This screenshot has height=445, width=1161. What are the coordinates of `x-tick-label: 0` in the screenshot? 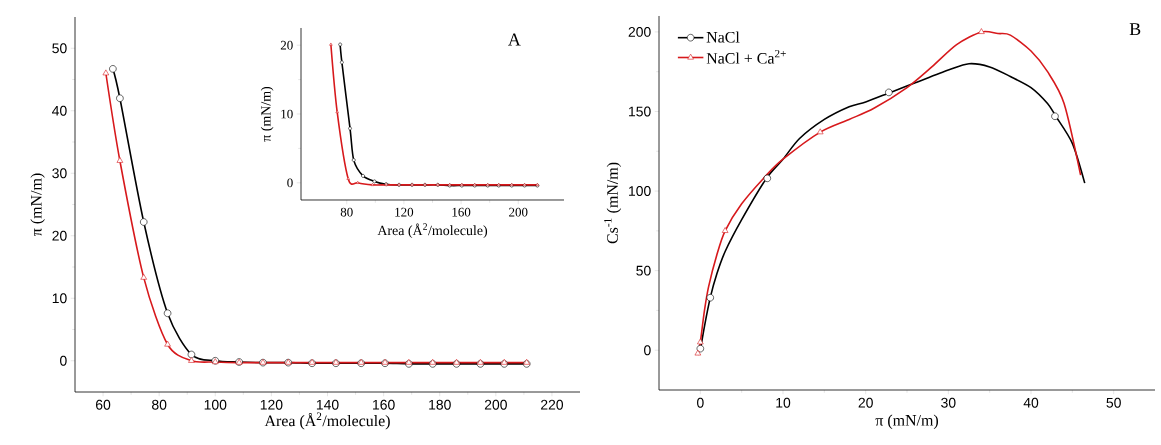 It's located at (700, 402).